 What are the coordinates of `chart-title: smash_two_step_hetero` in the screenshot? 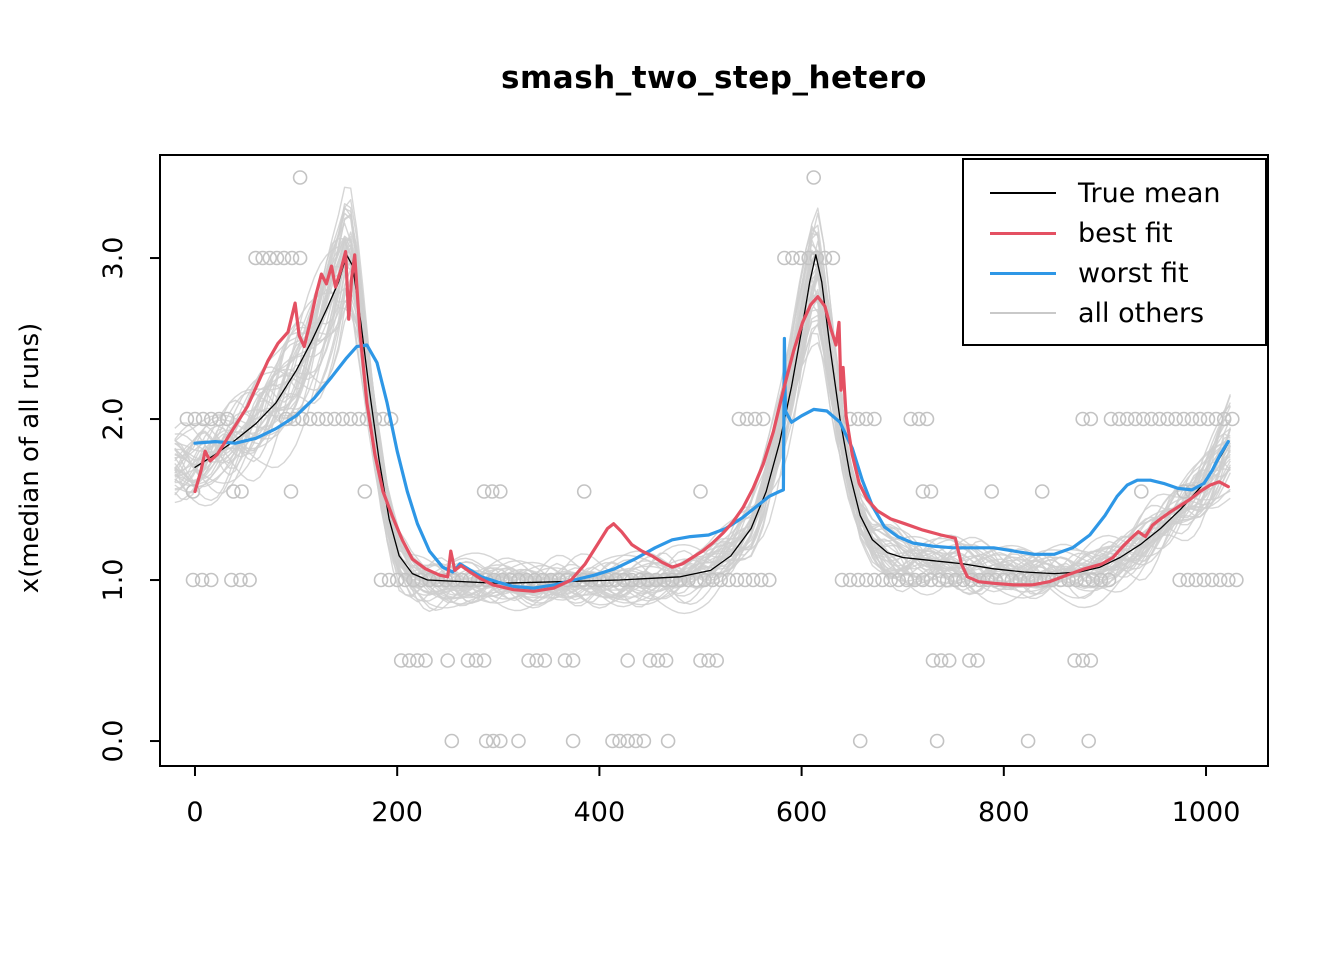 It's located at (714, 78).